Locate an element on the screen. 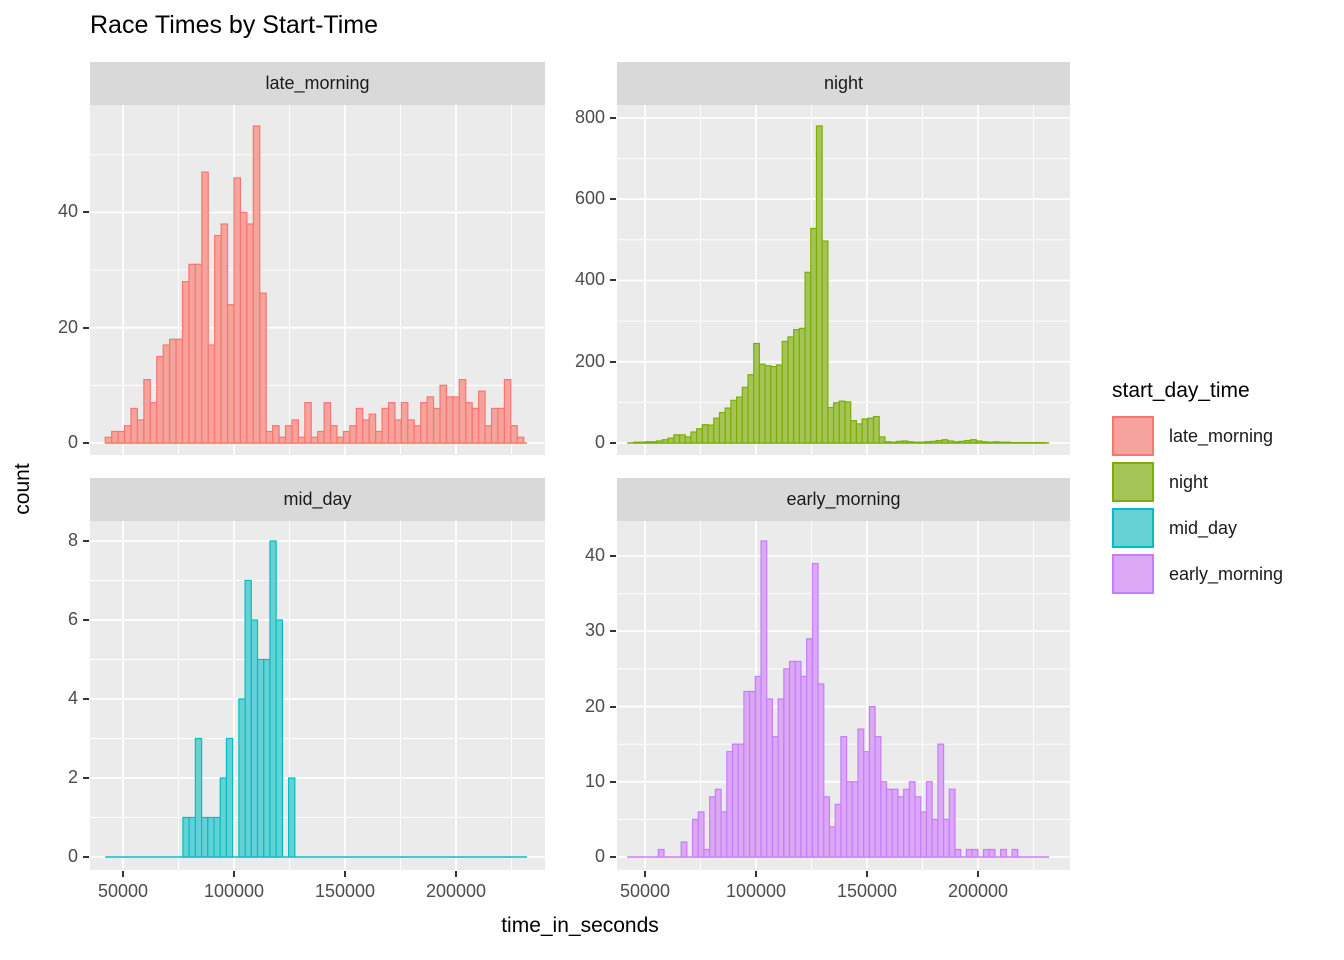  facet-panel-early_morning is located at coordinates (843, 695).